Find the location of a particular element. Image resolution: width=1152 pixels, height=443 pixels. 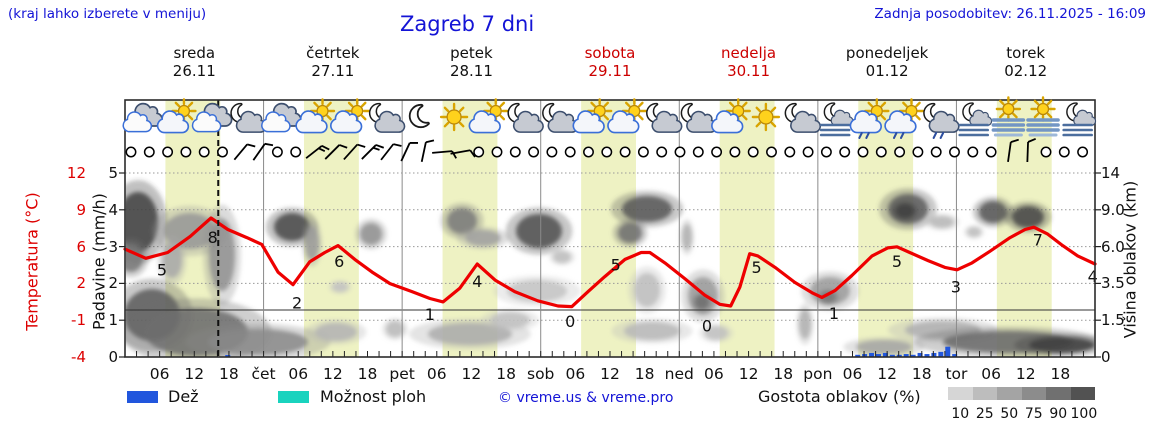

day-name: petek is located at coordinates (471, 53).